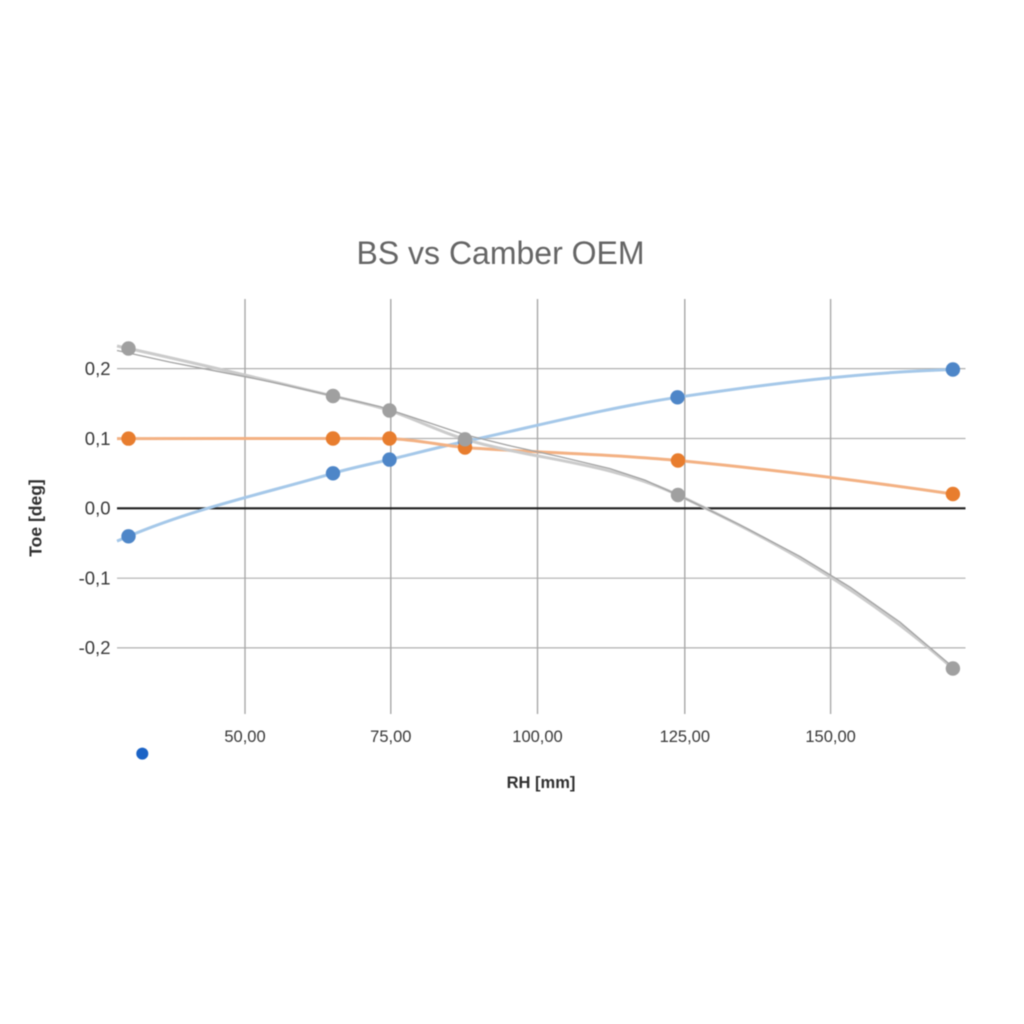 Image resolution: width=1024 pixels, height=1024 pixels. I want to click on svg-text: 0,0, so click(98, 508).